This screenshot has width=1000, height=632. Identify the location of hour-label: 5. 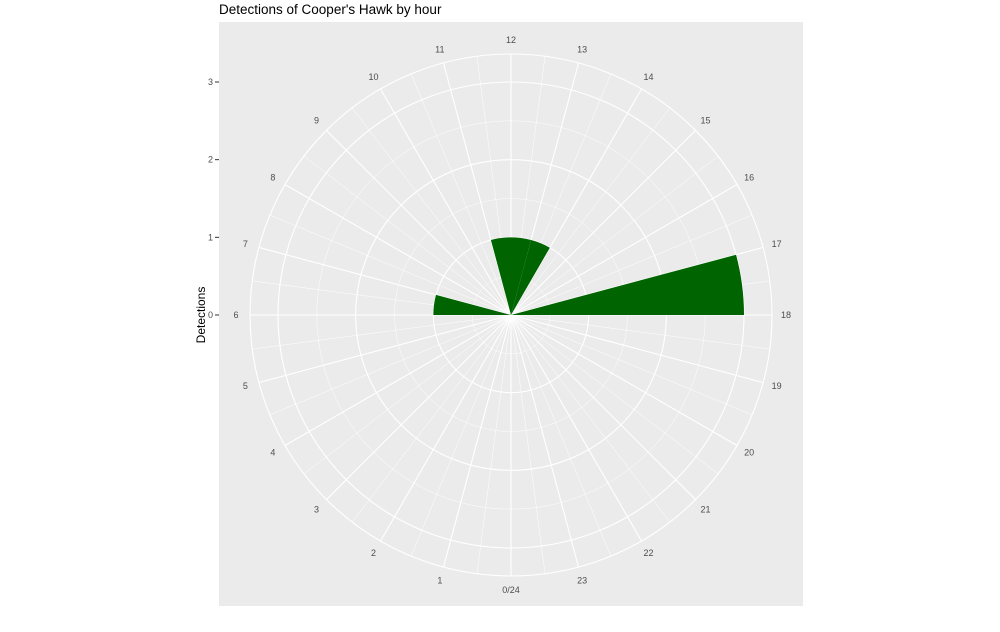
(245, 386).